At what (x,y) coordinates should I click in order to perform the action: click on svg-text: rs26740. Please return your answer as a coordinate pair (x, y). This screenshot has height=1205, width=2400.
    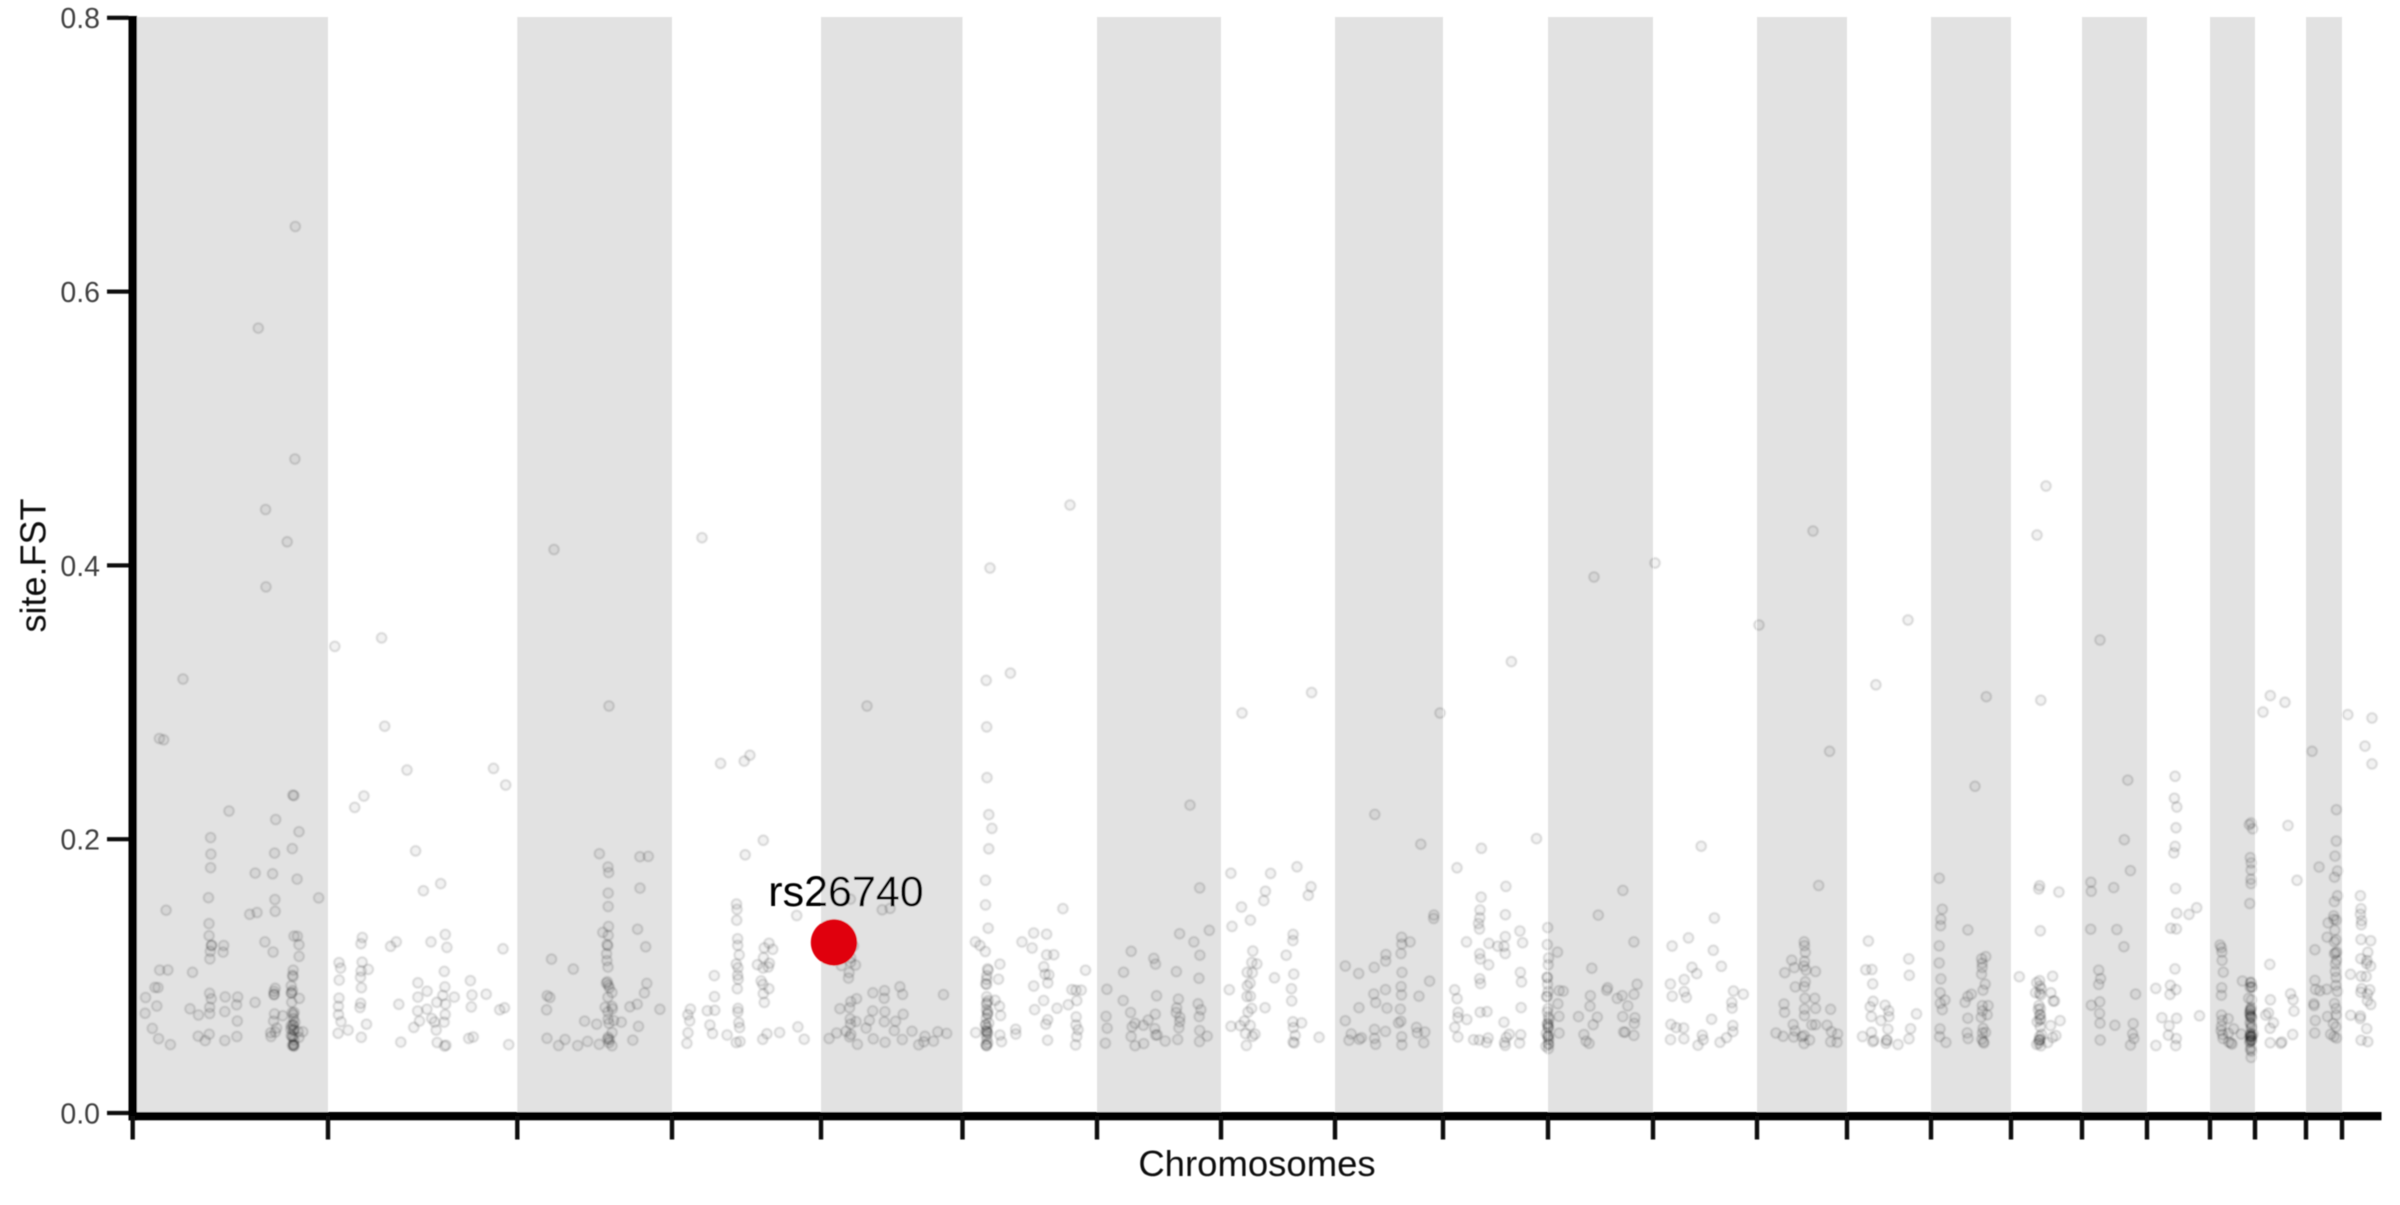
    Looking at the image, I should click on (845, 892).